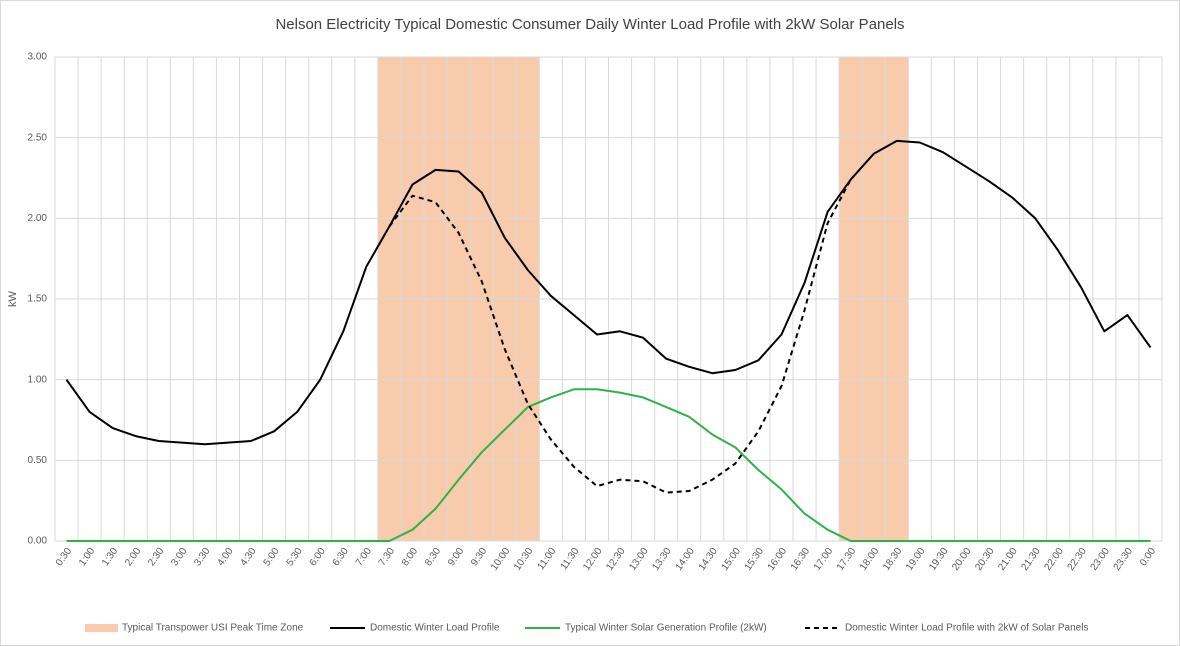 Image resolution: width=1180 pixels, height=646 pixels. I want to click on y-tick-label: 1.00, so click(38, 379).